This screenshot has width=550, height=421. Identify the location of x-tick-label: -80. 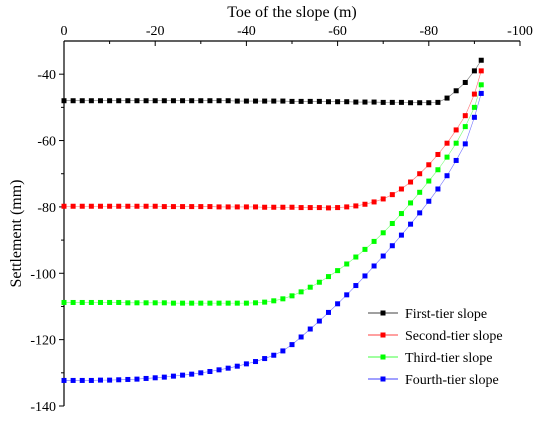
(428, 31).